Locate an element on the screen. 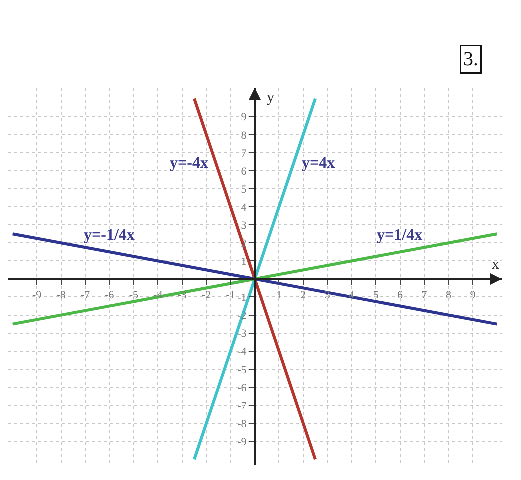 This screenshot has width=521, height=480. x-tick-label: 4 is located at coordinates (352, 295).